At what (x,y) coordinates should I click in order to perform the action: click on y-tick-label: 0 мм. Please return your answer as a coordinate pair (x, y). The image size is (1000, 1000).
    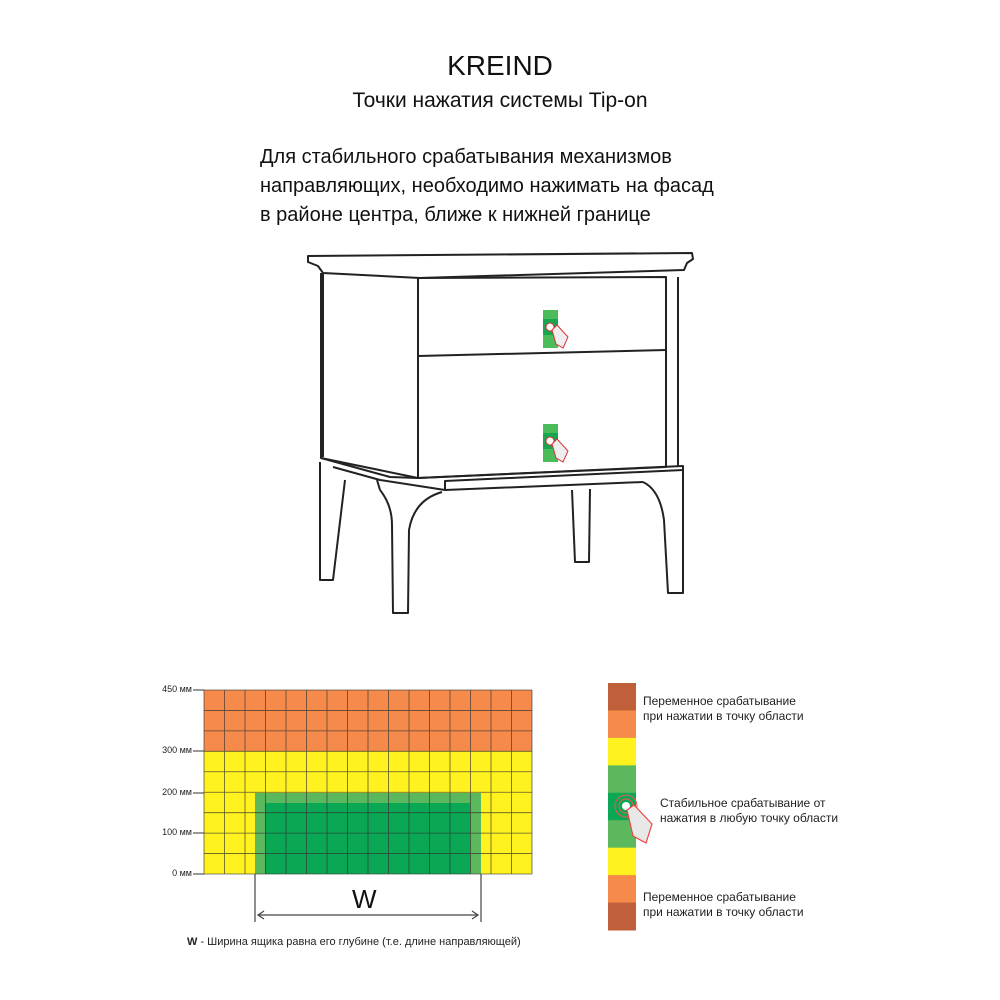
    Looking at the image, I should click on (182, 873).